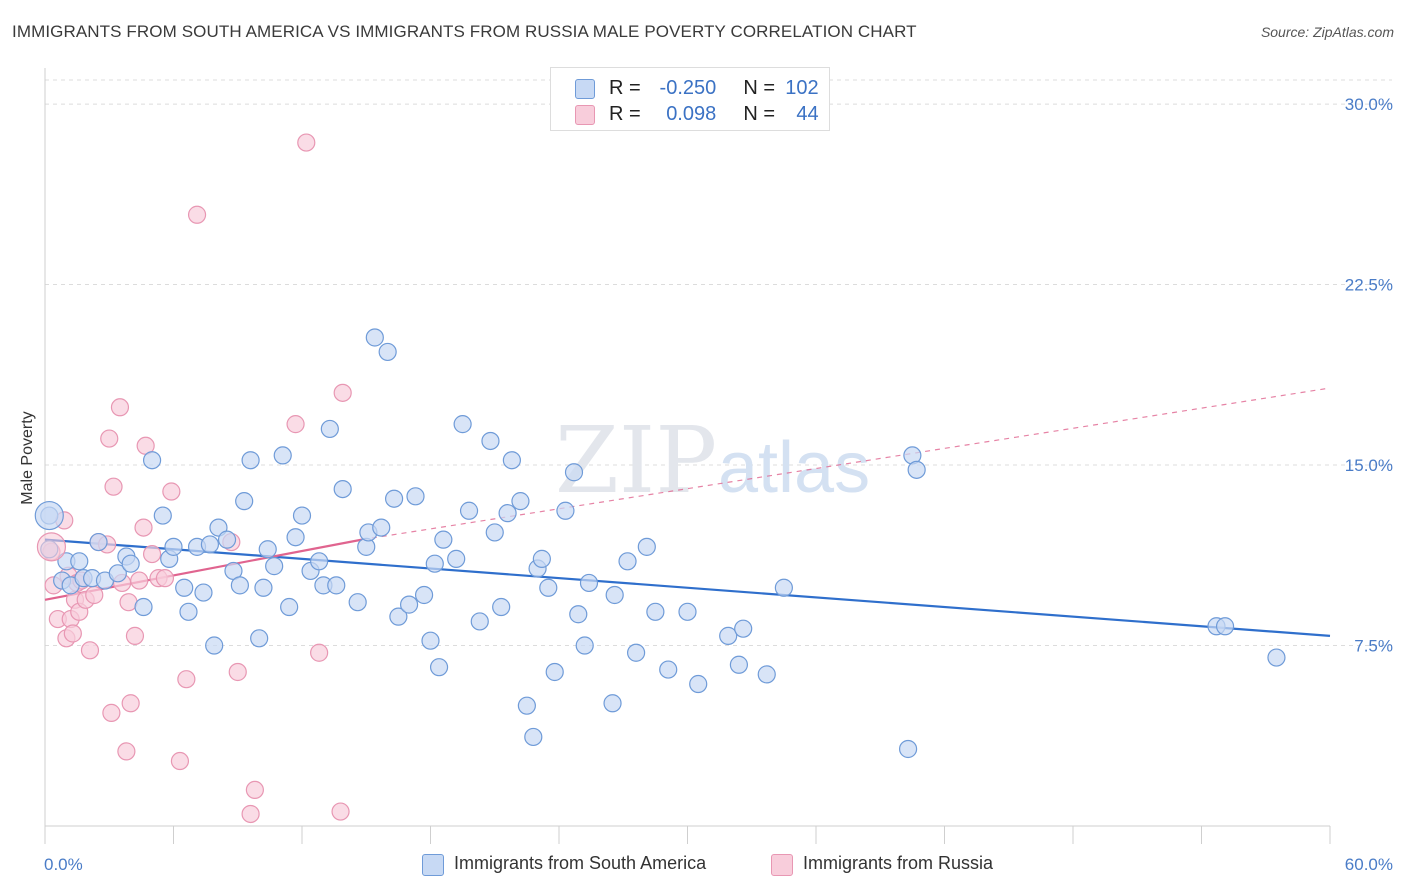 The height and width of the screenshot is (892, 1406). Describe the element at coordinates (63, 864) in the screenshot. I see `x-tick-label-min: 0.0%` at that location.